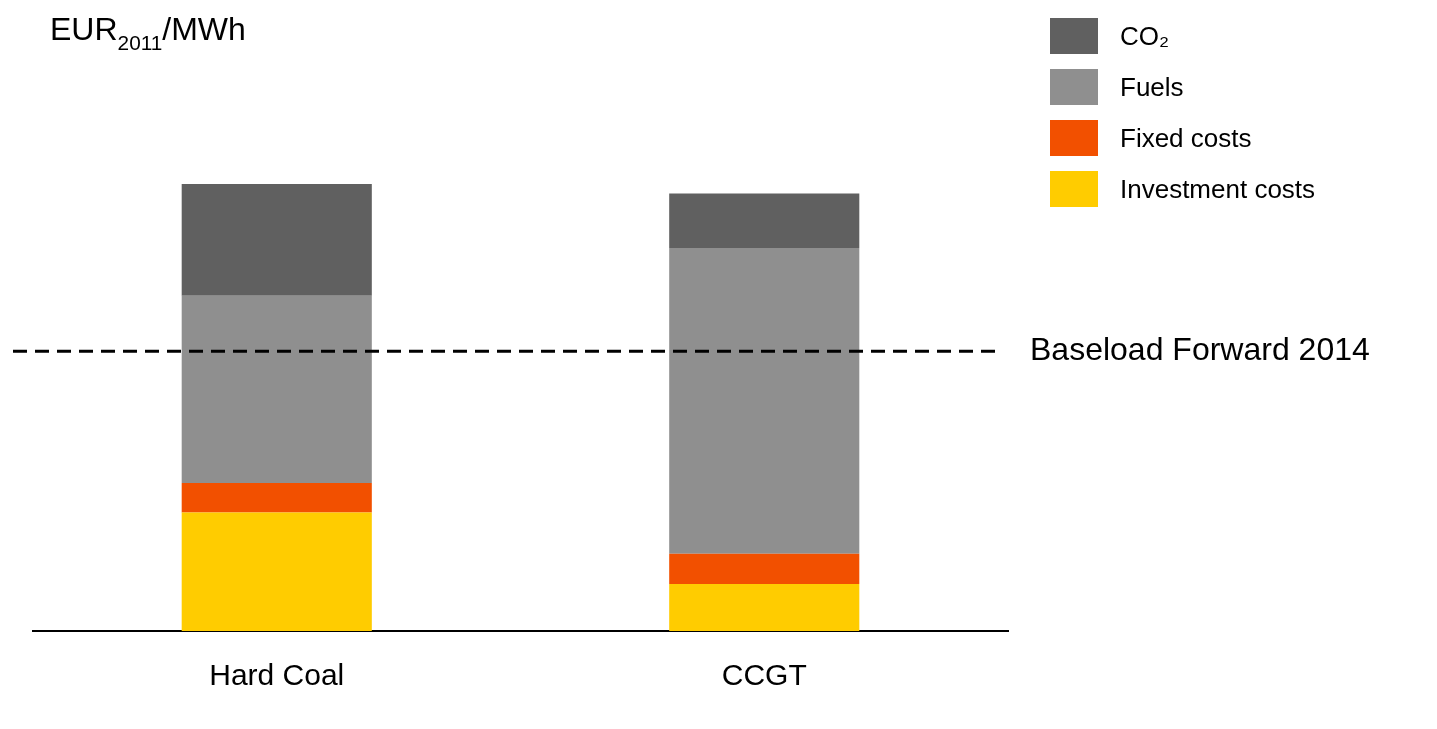  What do you see at coordinates (1145, 36) in the screenshot?
I see `legend-label: CO₂` at bounding box center [1145, 36].